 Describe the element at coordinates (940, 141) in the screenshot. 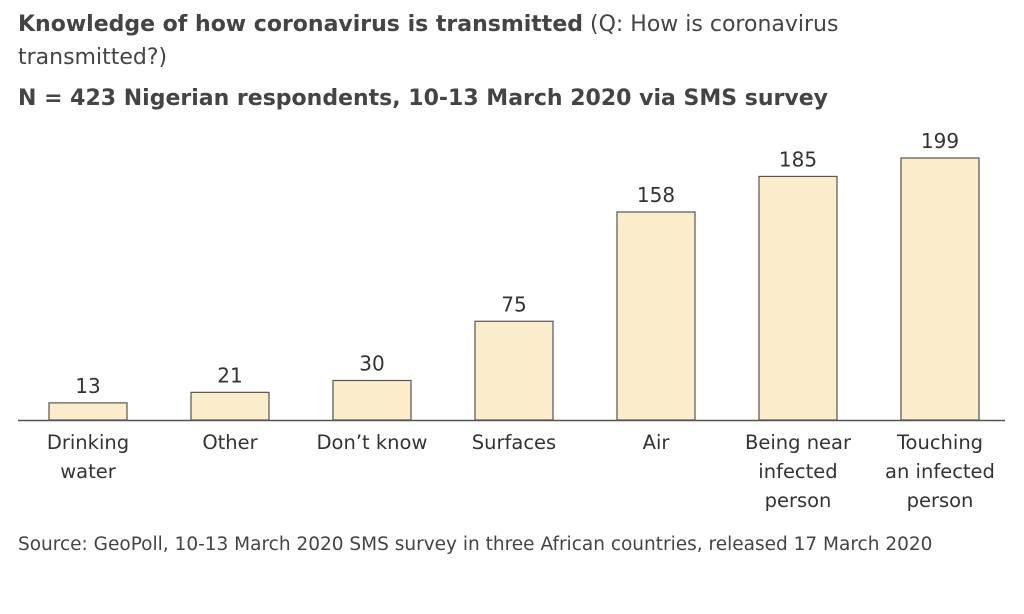

I see `value-label: 199` at that location.